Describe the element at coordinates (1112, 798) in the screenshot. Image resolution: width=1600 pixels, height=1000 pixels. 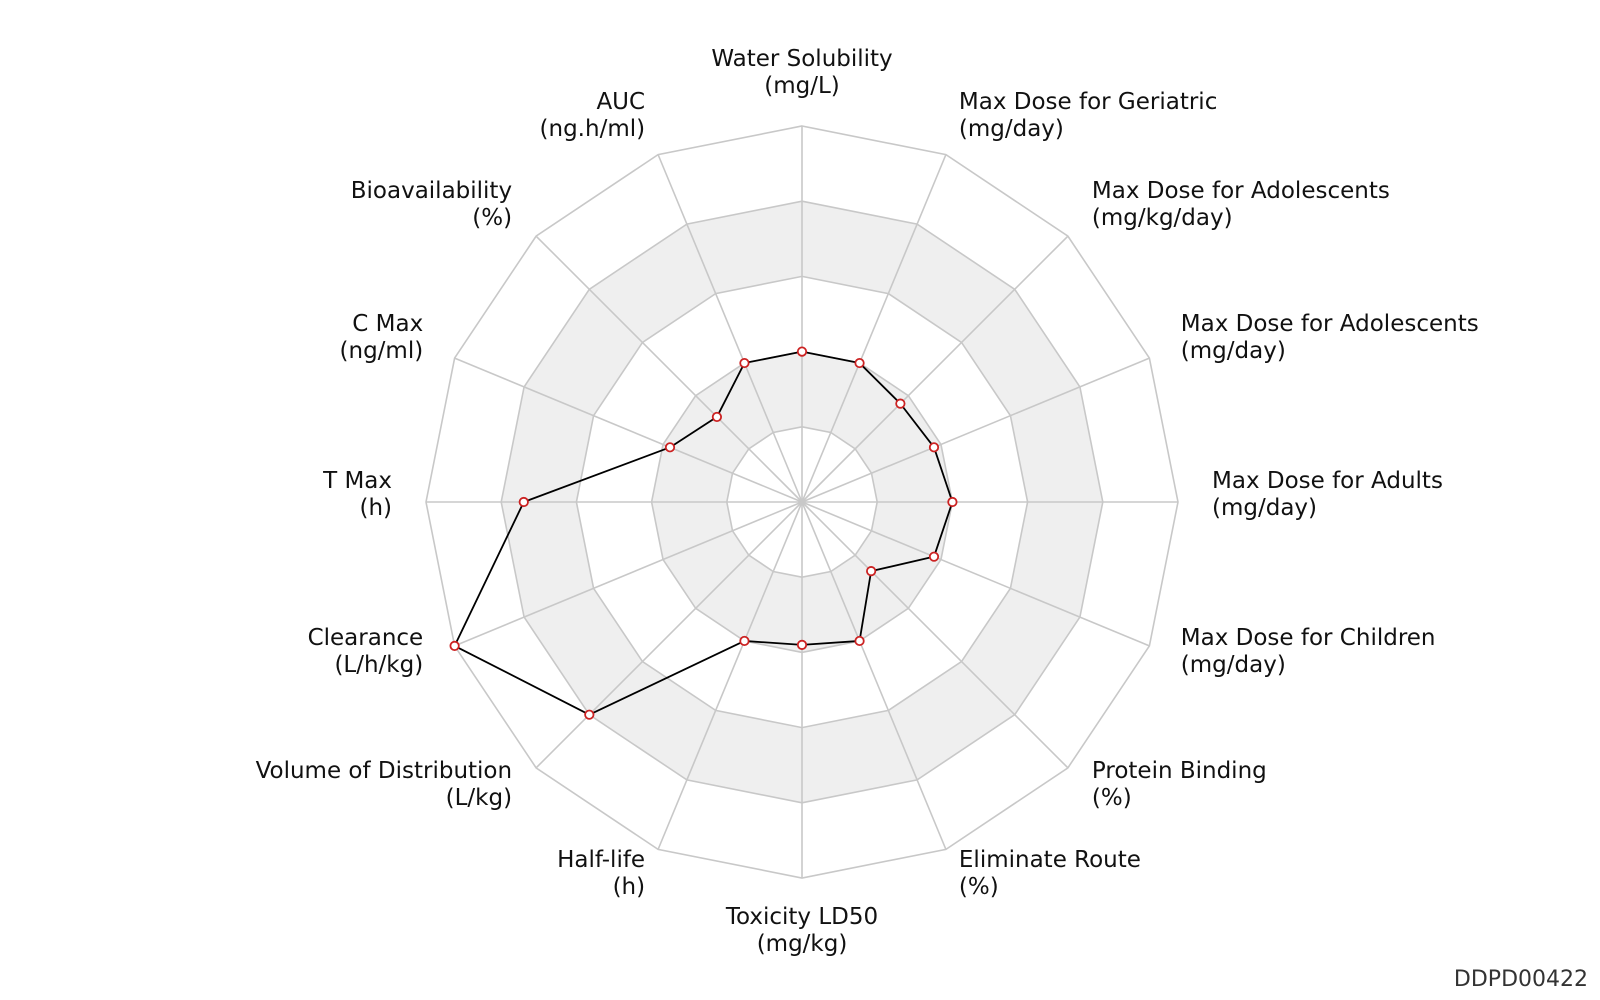
I see `axis-label-unit-6: (%)` at that location.